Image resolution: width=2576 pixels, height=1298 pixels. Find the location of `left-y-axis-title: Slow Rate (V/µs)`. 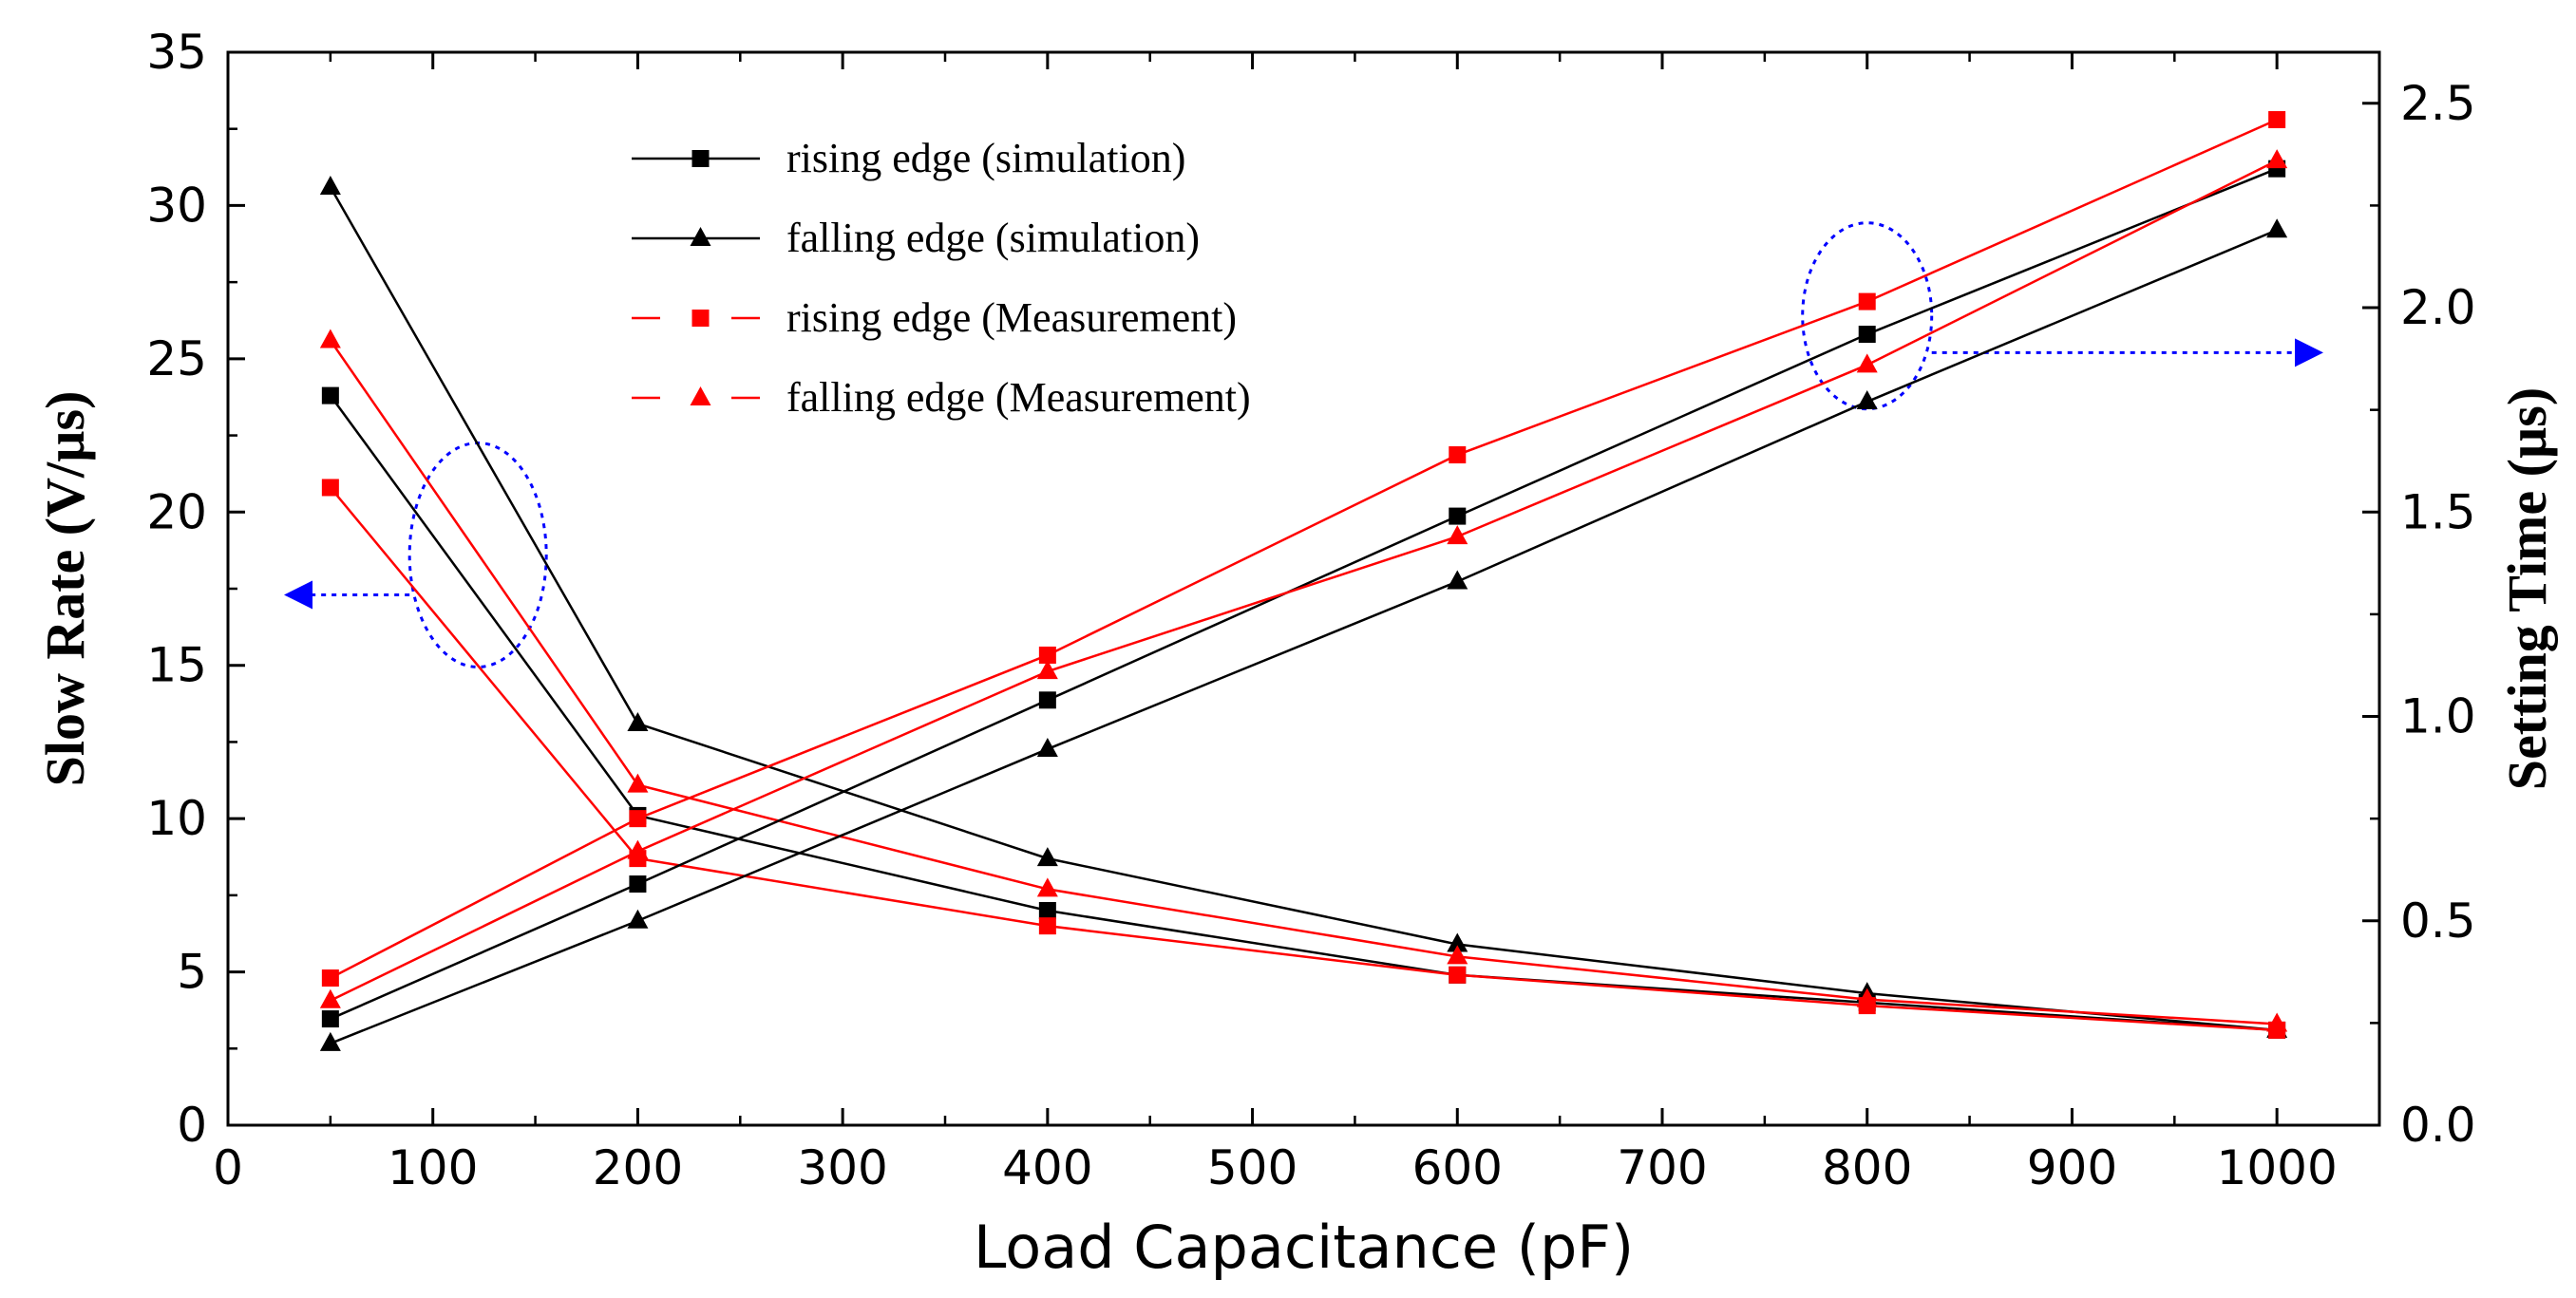

left-y-axis-title: Slow Rate (V/µs) is located at coordinates (65, 589).